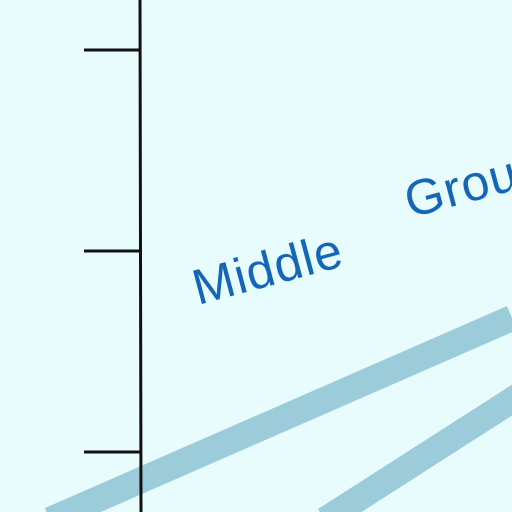 This screenshot has width=512, height=512. Describe the element at coordinates (414, 448) in the screenshot. I see `road-band-lower` at that location.